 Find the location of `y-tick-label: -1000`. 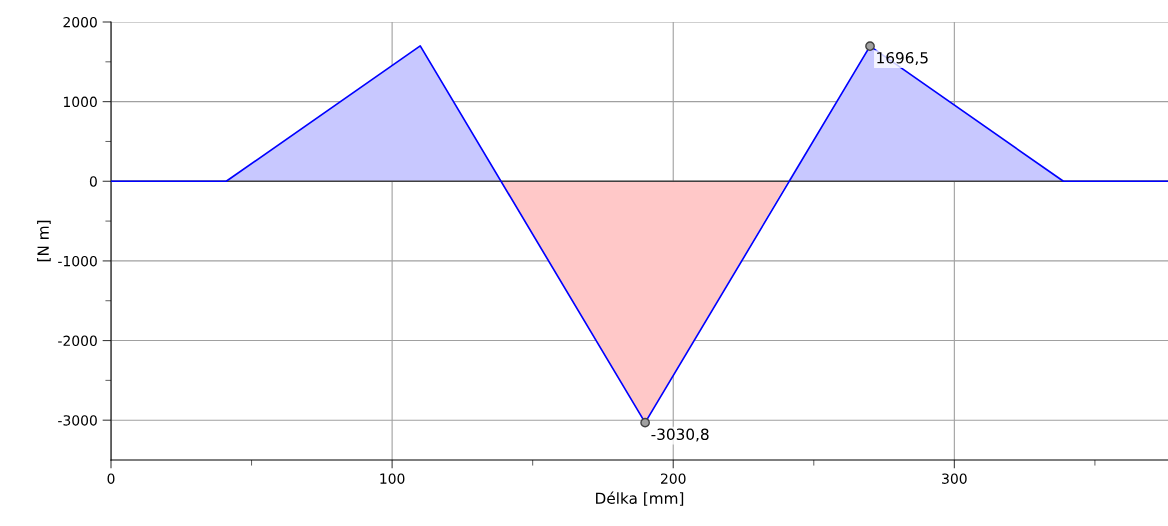

y-tick-label: -1000 is located at coordinates (77, 261).